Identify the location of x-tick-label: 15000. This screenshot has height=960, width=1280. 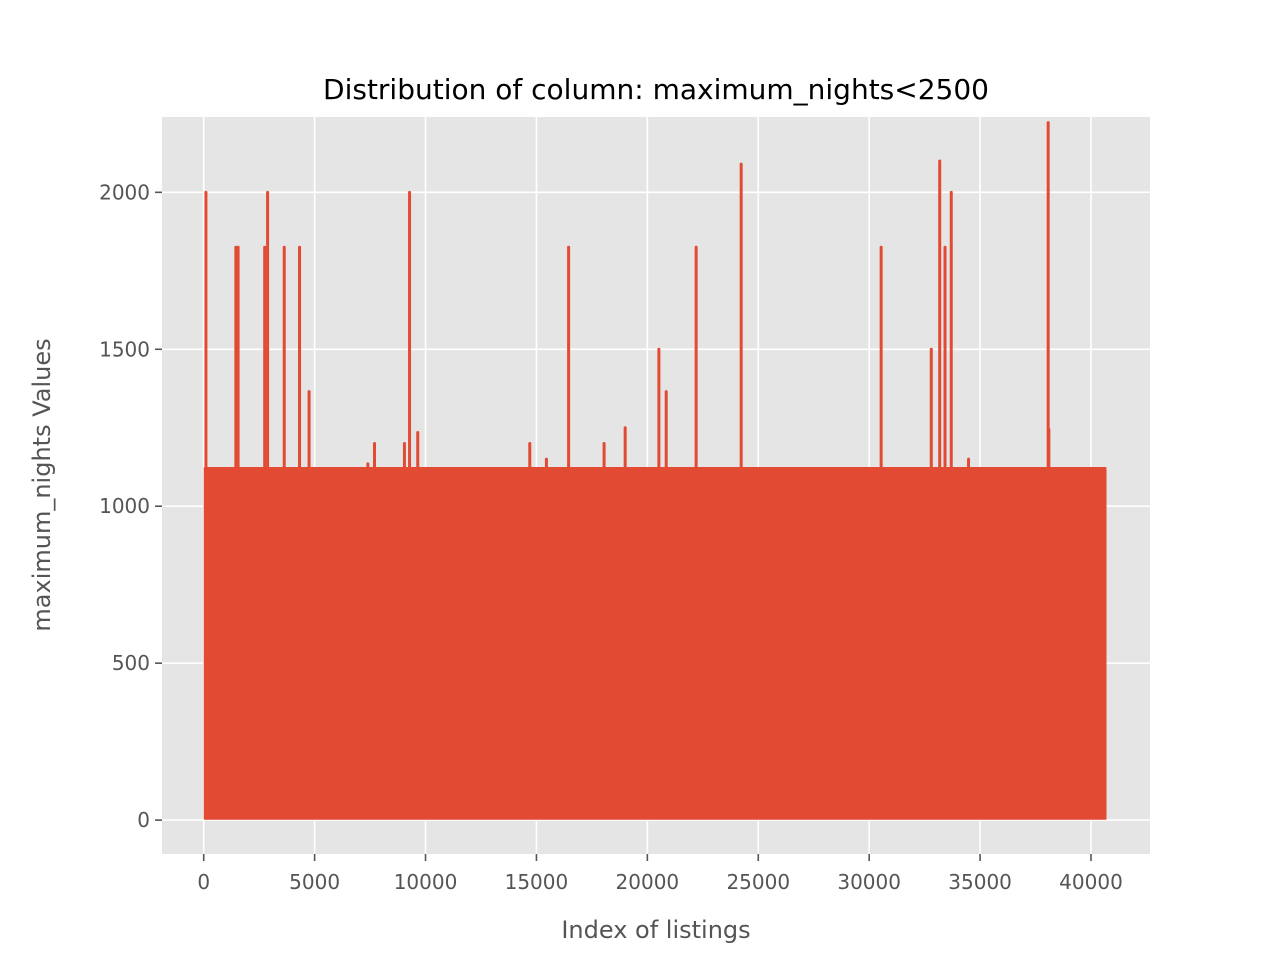
(537, 882).